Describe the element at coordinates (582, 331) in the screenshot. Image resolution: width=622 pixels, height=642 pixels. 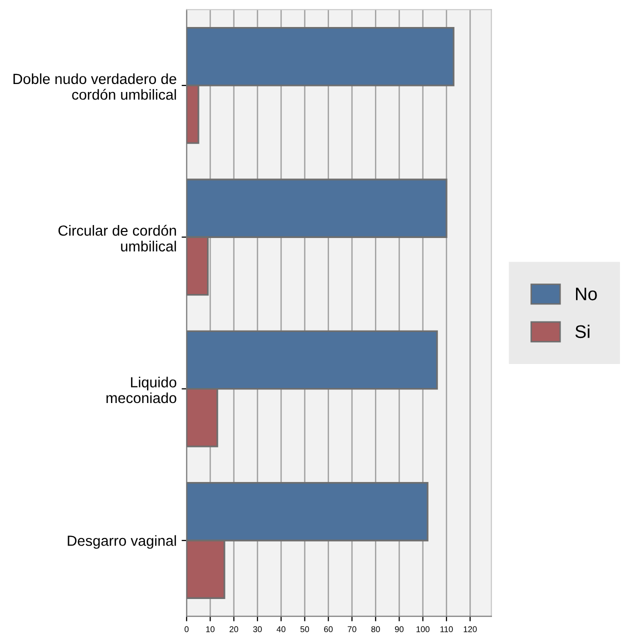
I see `legend-label: Si` at that location.